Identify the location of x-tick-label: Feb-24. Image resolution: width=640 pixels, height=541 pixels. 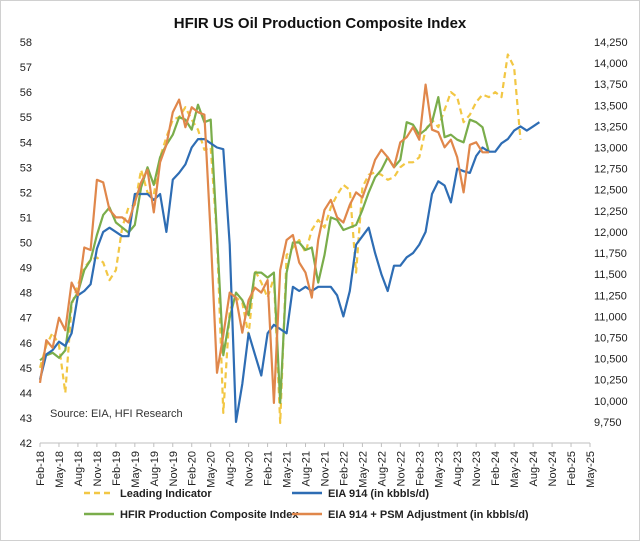
(496, 468).